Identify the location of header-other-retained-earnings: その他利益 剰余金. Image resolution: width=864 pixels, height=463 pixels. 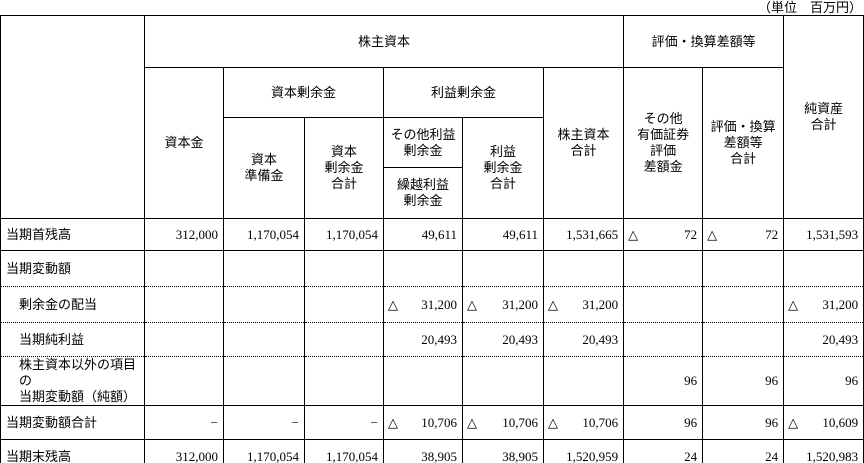
(423, 142).